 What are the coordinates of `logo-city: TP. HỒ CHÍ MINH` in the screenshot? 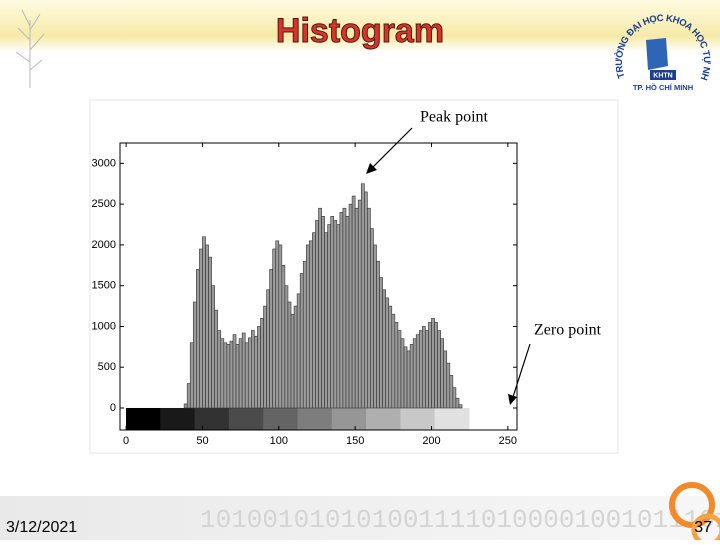 It's located at (663, 87).